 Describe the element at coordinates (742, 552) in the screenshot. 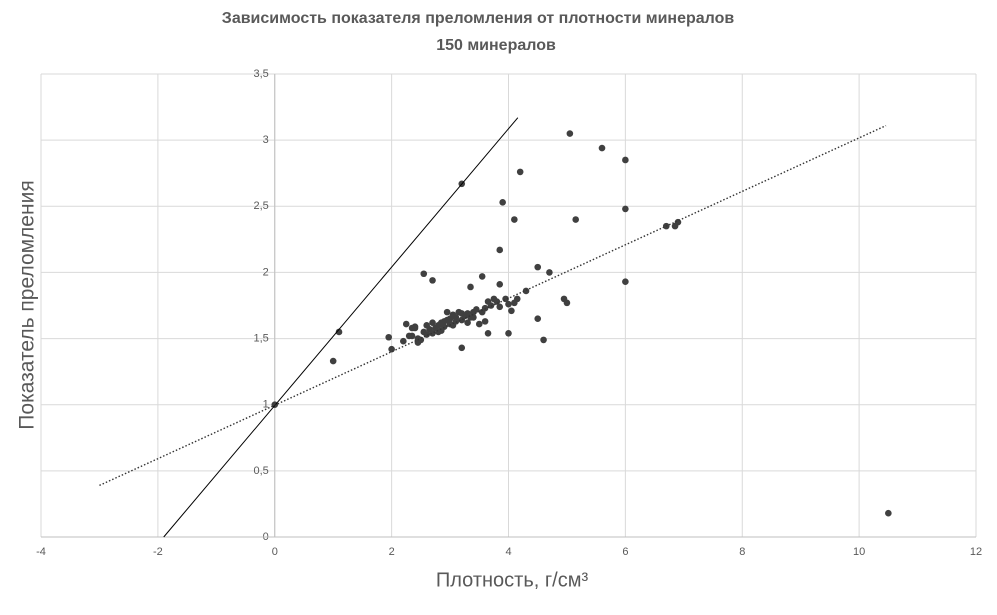

I see `x-tick-label: 8` at that location.